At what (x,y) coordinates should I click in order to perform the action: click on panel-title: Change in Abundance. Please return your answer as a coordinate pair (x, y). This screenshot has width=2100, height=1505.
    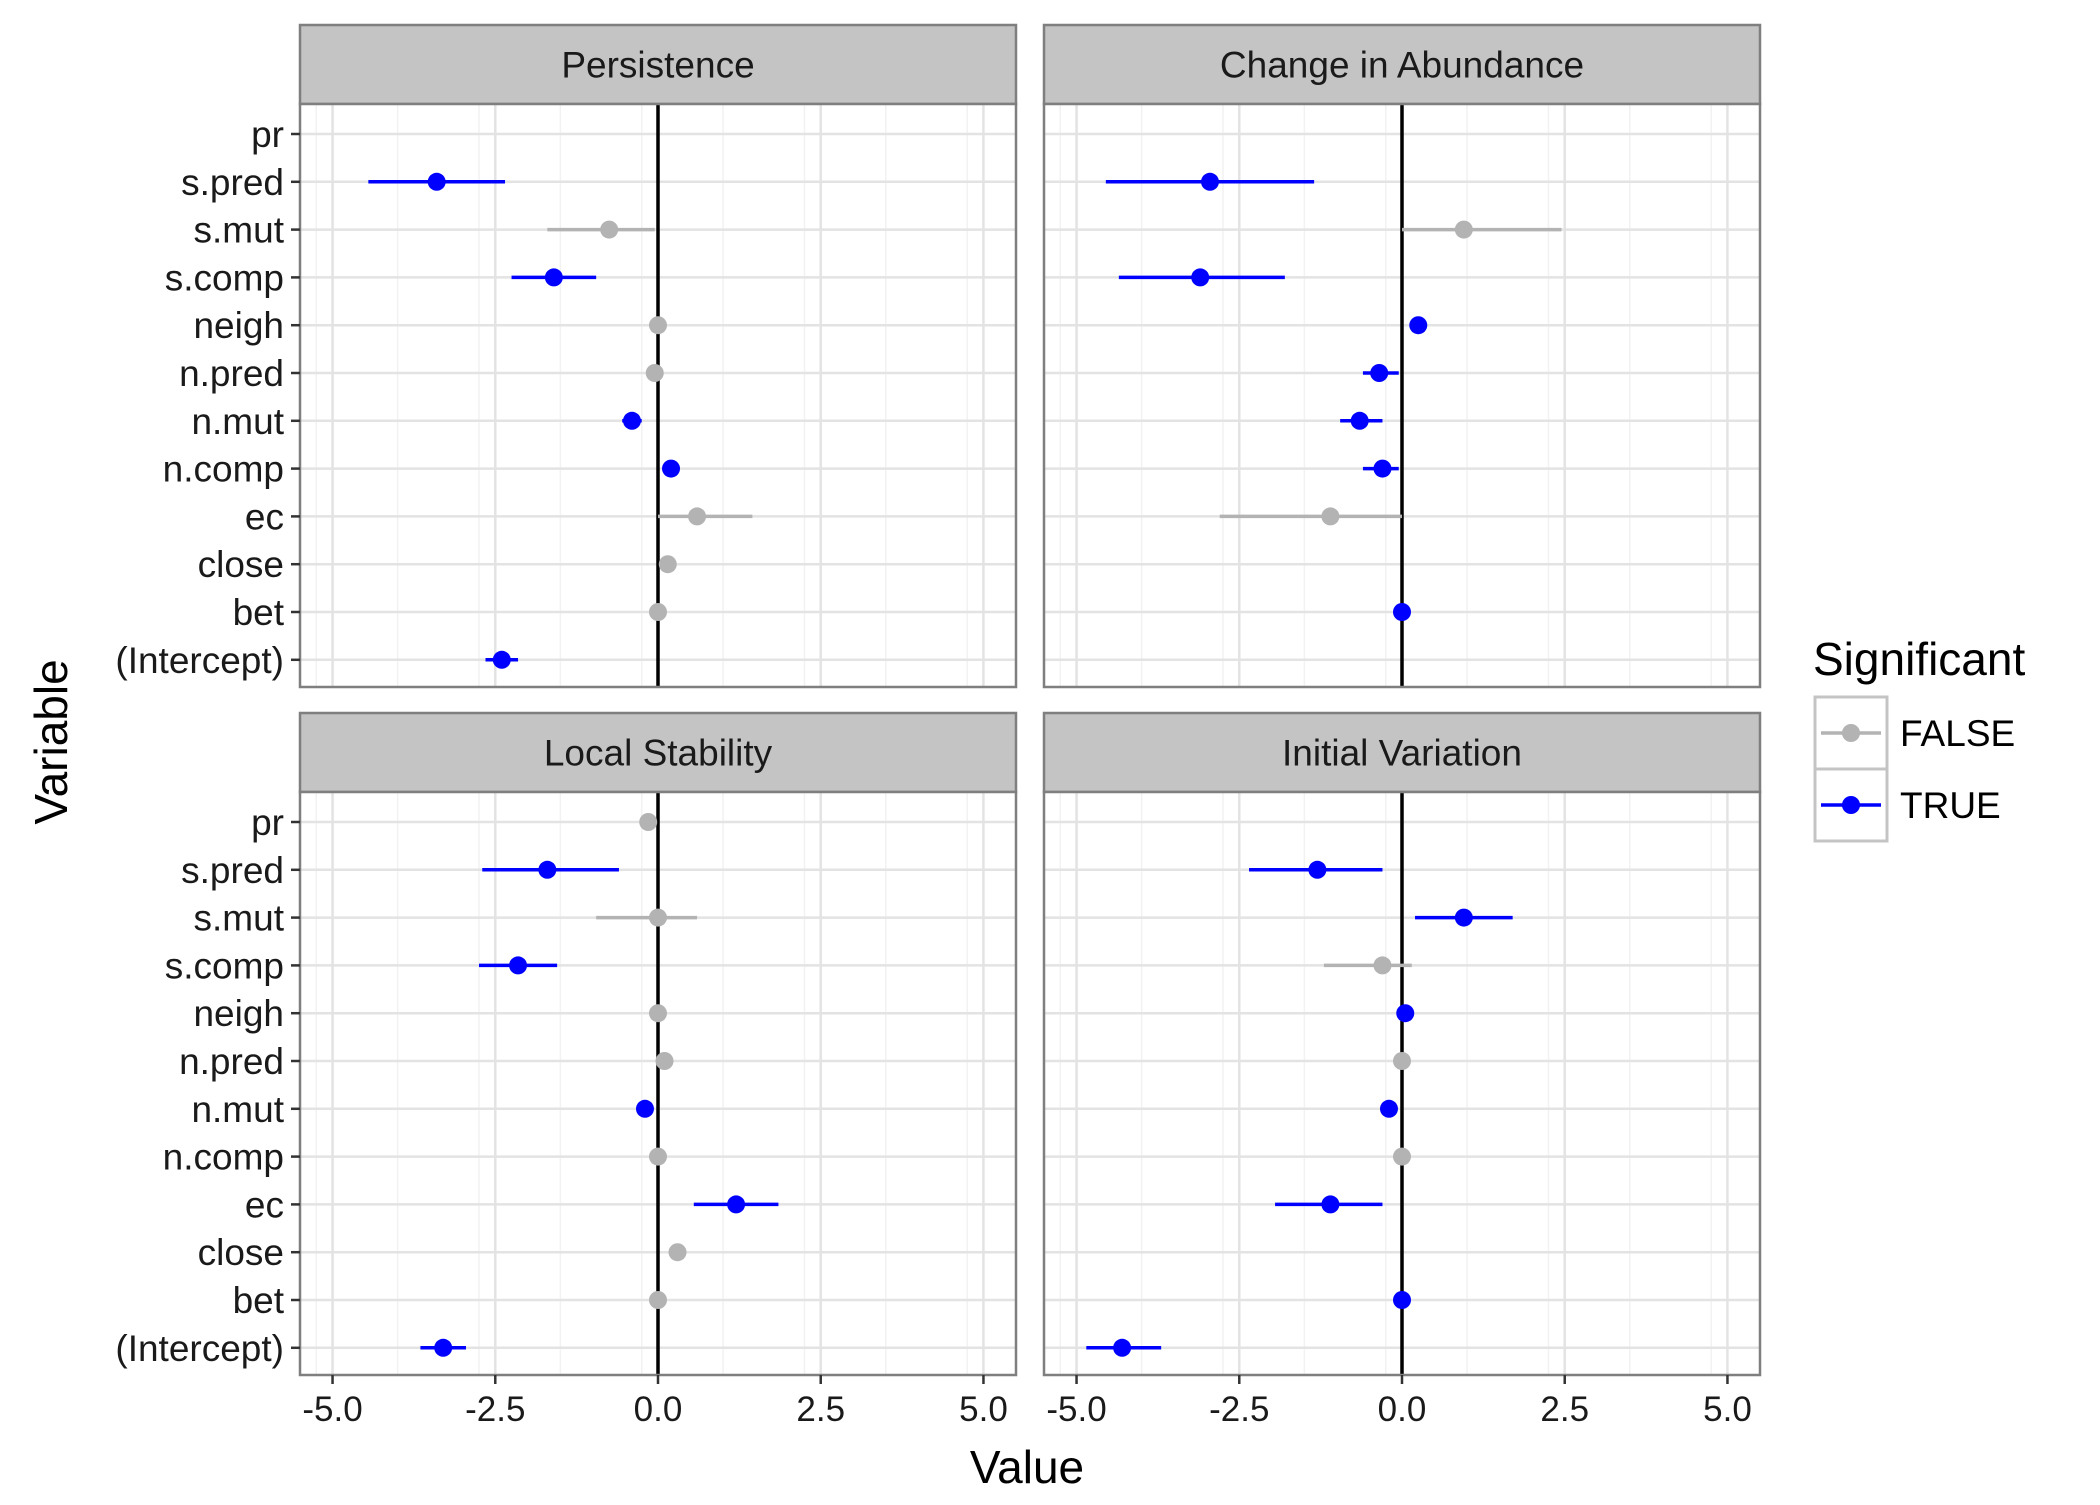
    Looking at the image, I should click on (1402, 65).